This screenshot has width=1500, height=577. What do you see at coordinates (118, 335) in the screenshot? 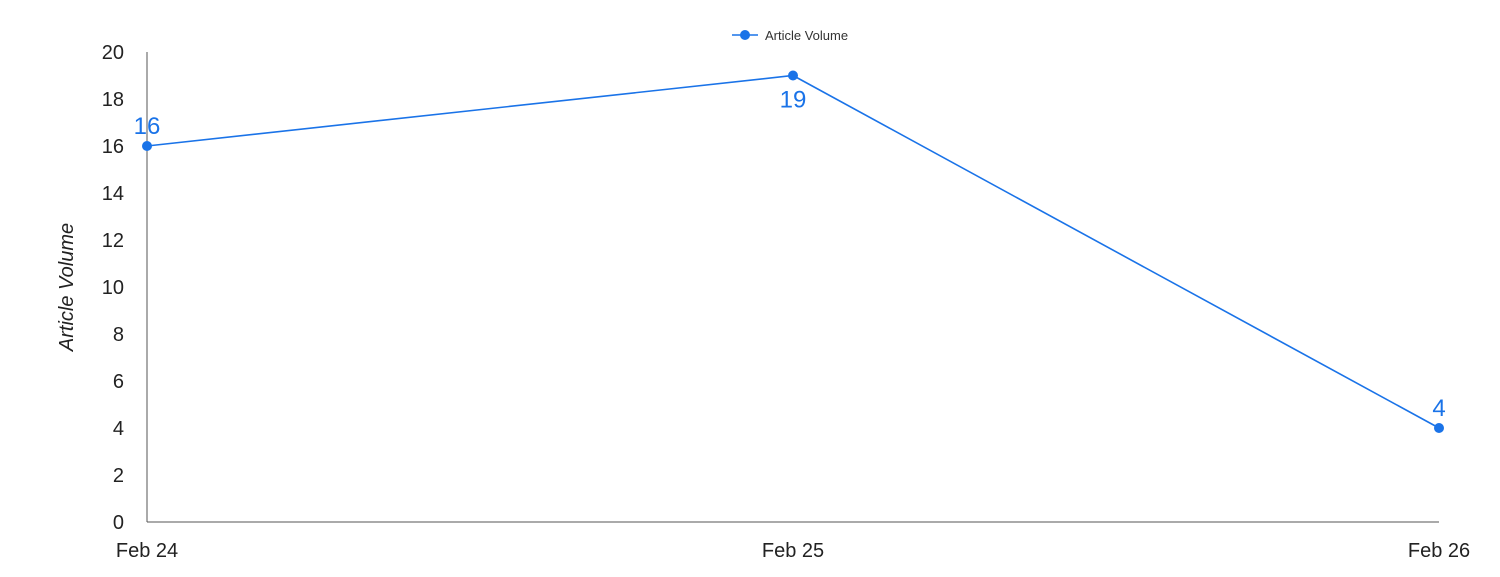
I see `y-tick-label: 8` at bounding box center [118, 335].